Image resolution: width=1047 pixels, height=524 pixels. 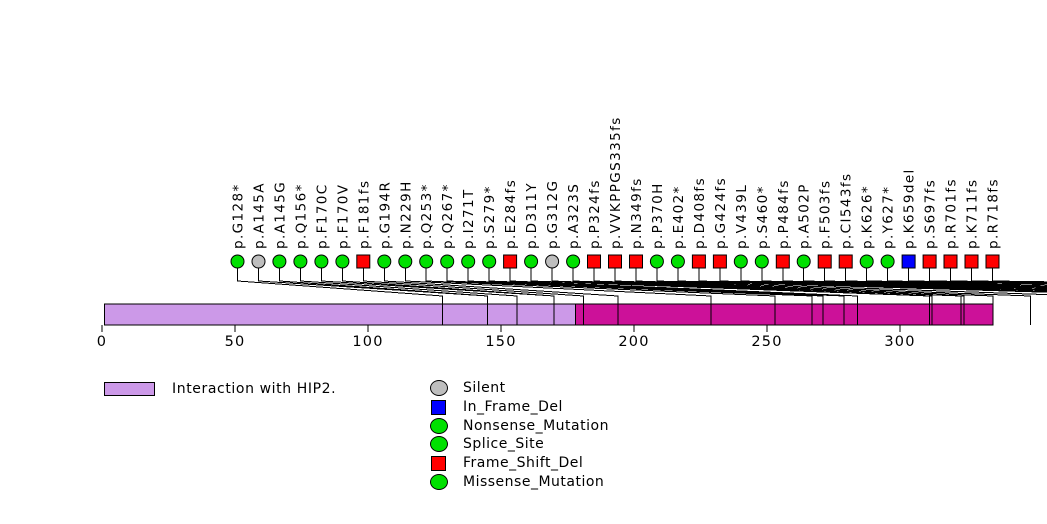 I want to click on legend-item: Frame_Shift_Del, so click(x=519, y=463).